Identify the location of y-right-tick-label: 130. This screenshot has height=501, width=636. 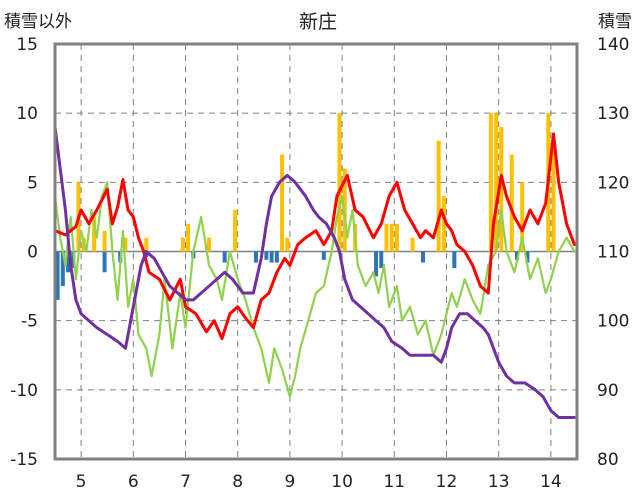
(613, 114).